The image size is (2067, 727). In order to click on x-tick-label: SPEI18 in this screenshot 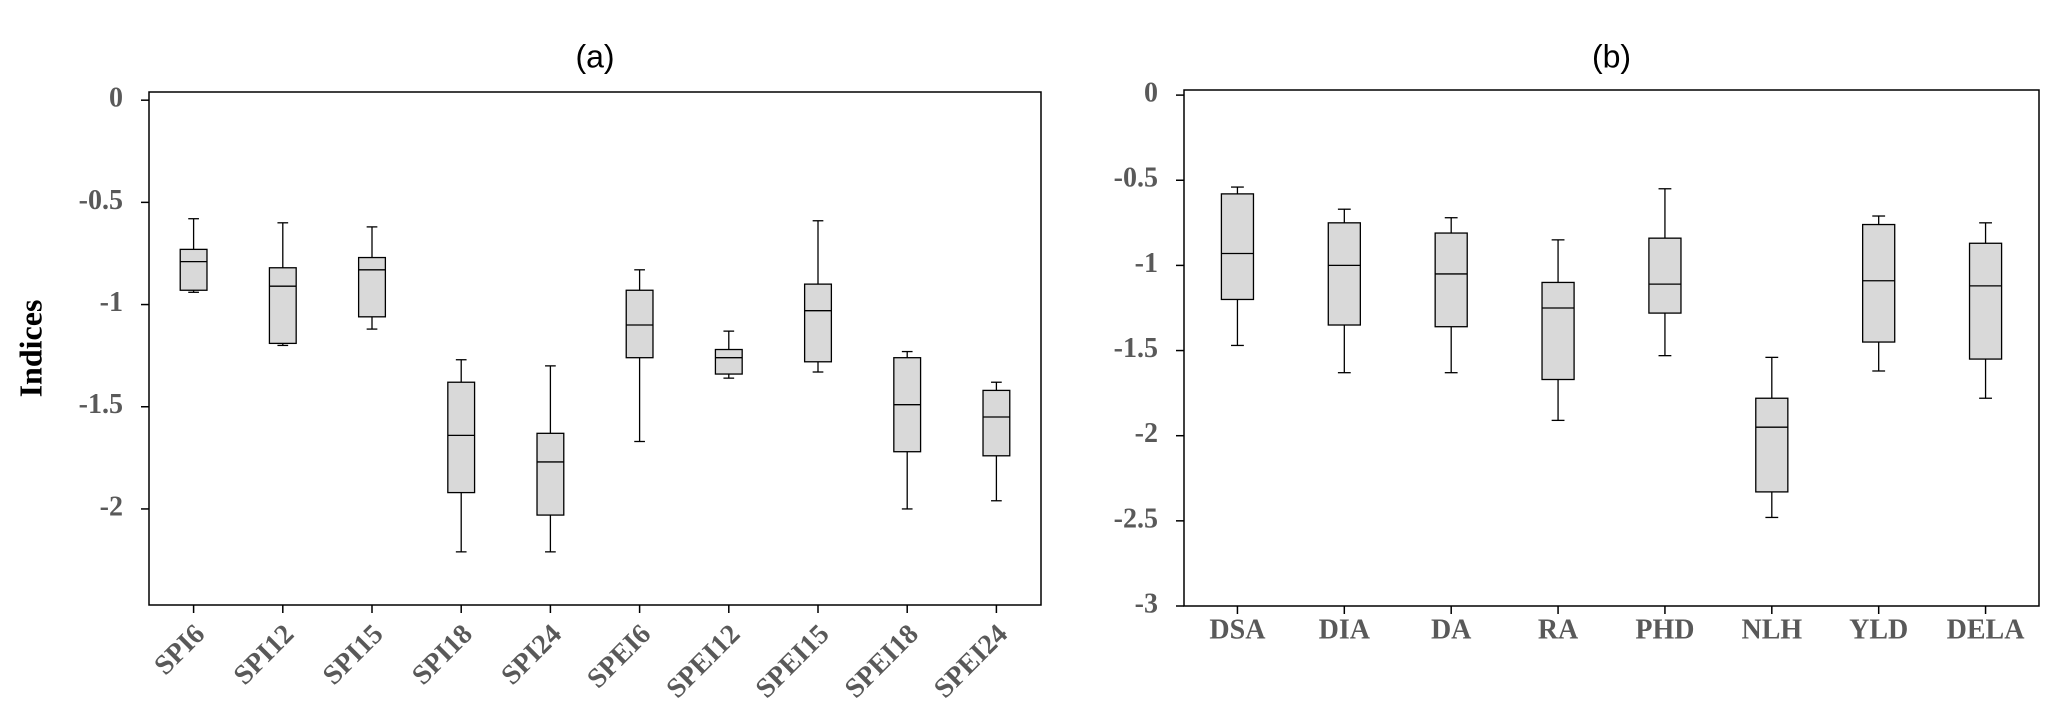, I will do `click(882, 662)`.